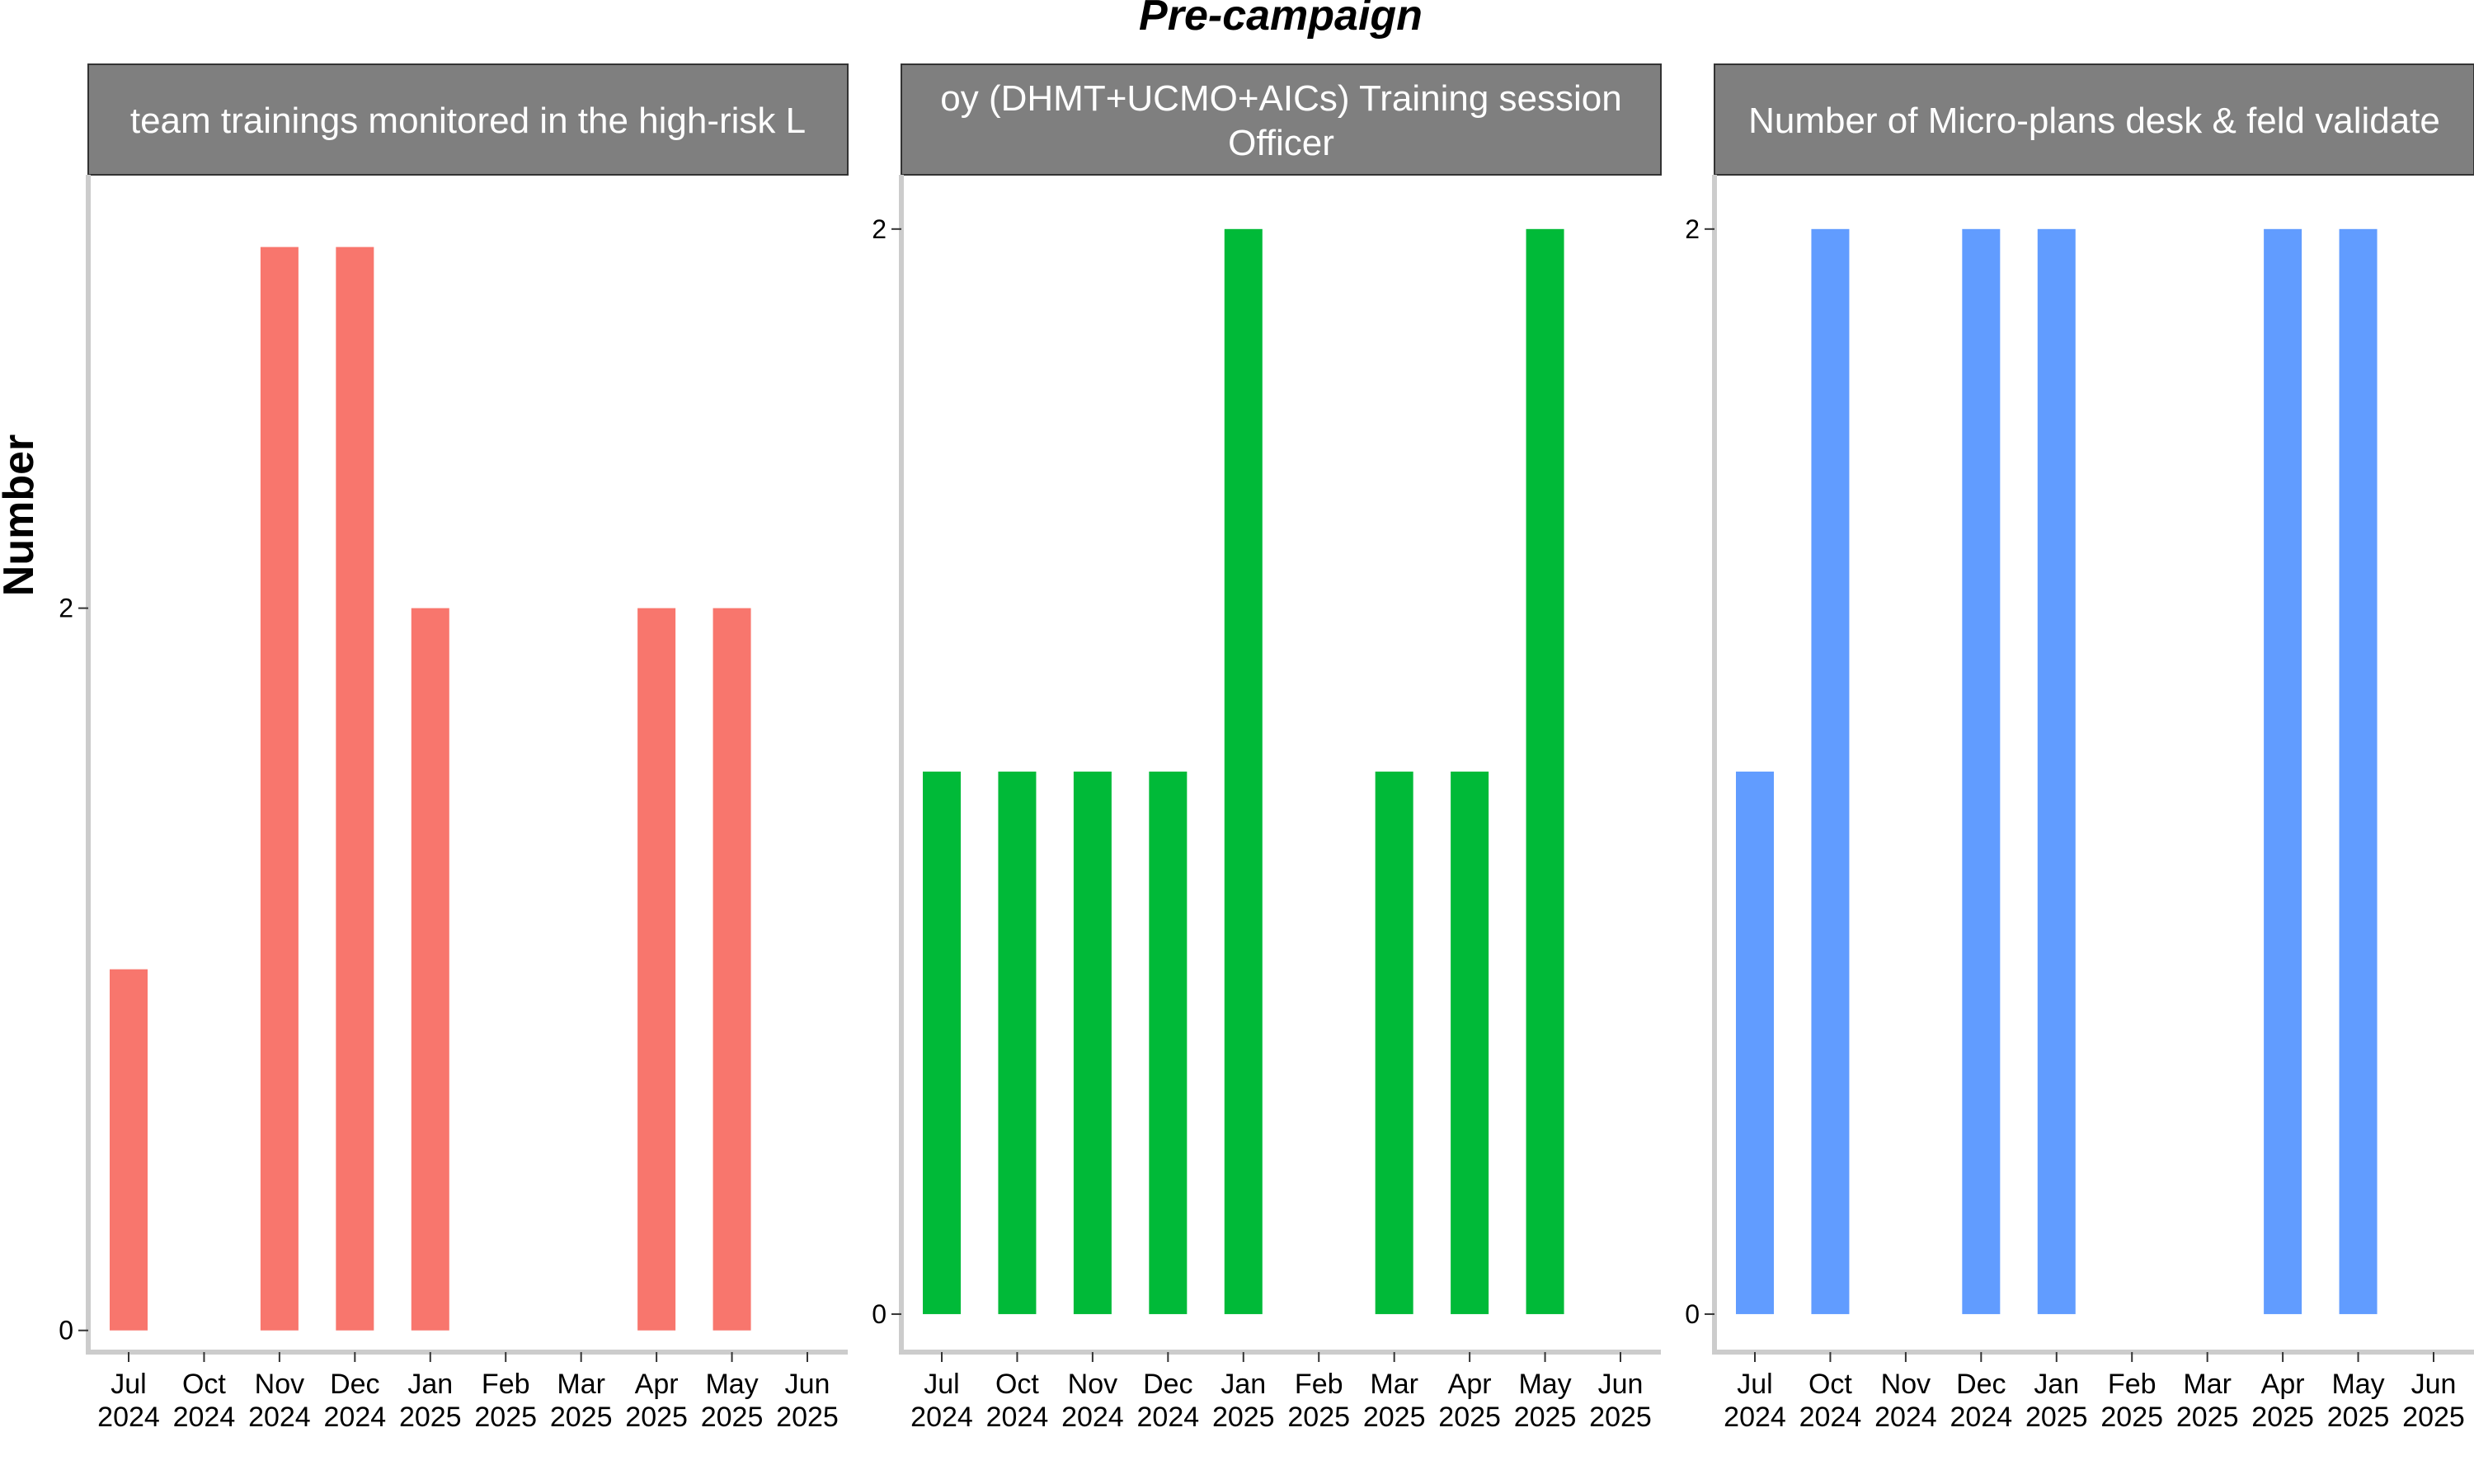  Describe the element at coordinates (1281, 143) in the screenshot. I see `facet-strip-label: Officer` at that location.